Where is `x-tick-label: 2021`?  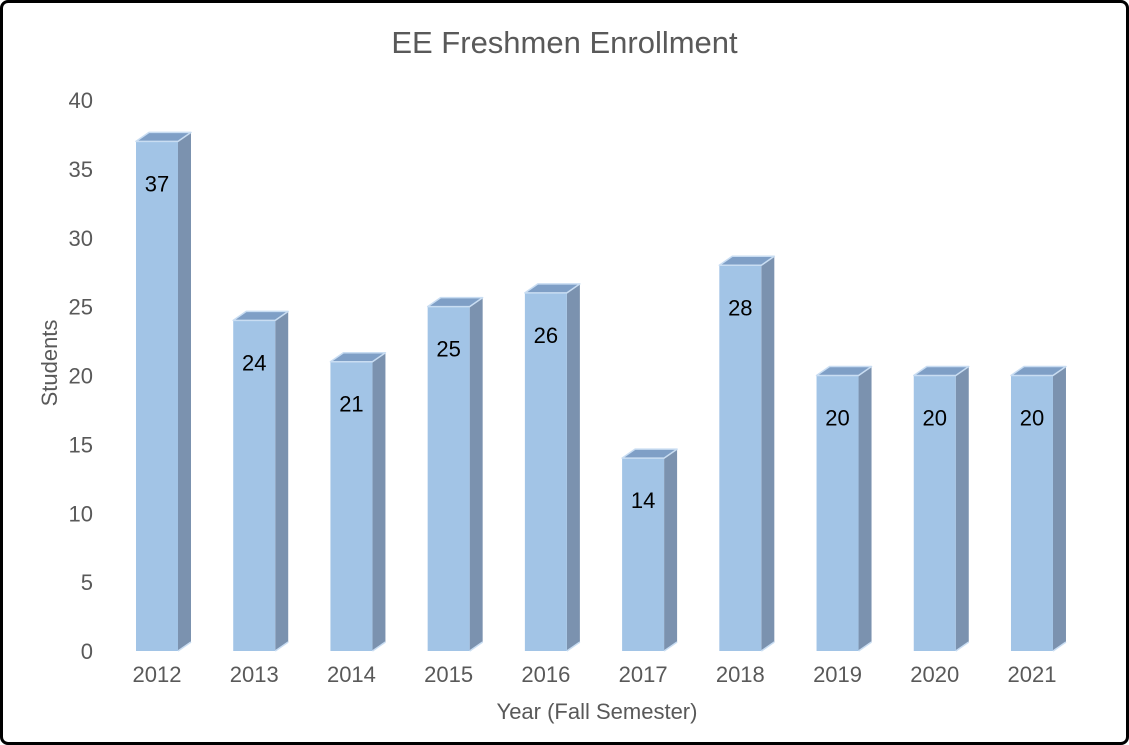 x-tick-label: 2021 is located at coordinates (1032, 674).